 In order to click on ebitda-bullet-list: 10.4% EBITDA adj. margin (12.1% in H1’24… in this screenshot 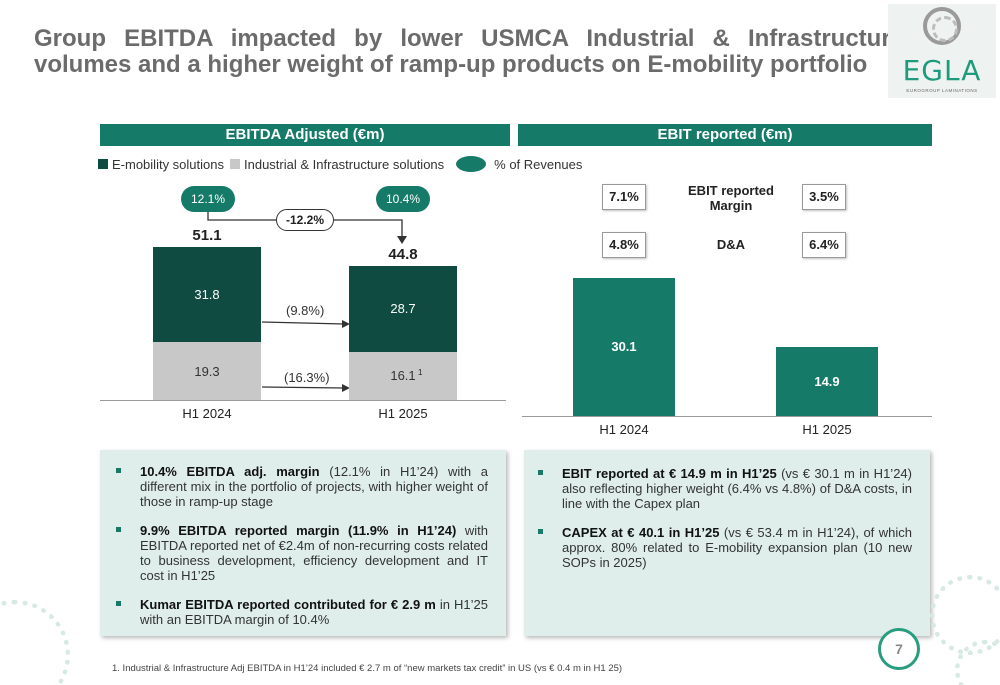, I will do `click(300, 545)`.